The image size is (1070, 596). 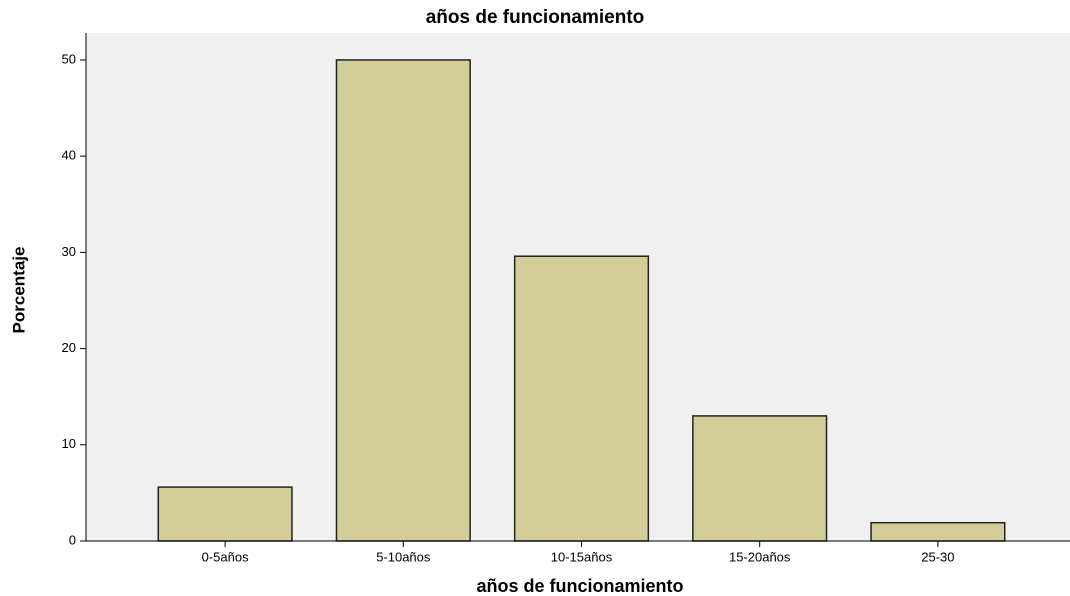 What do you see at coordinates (69, 58) in the screenshot?
I see `y-tick-label: 50` at bounding box center [69, 58].